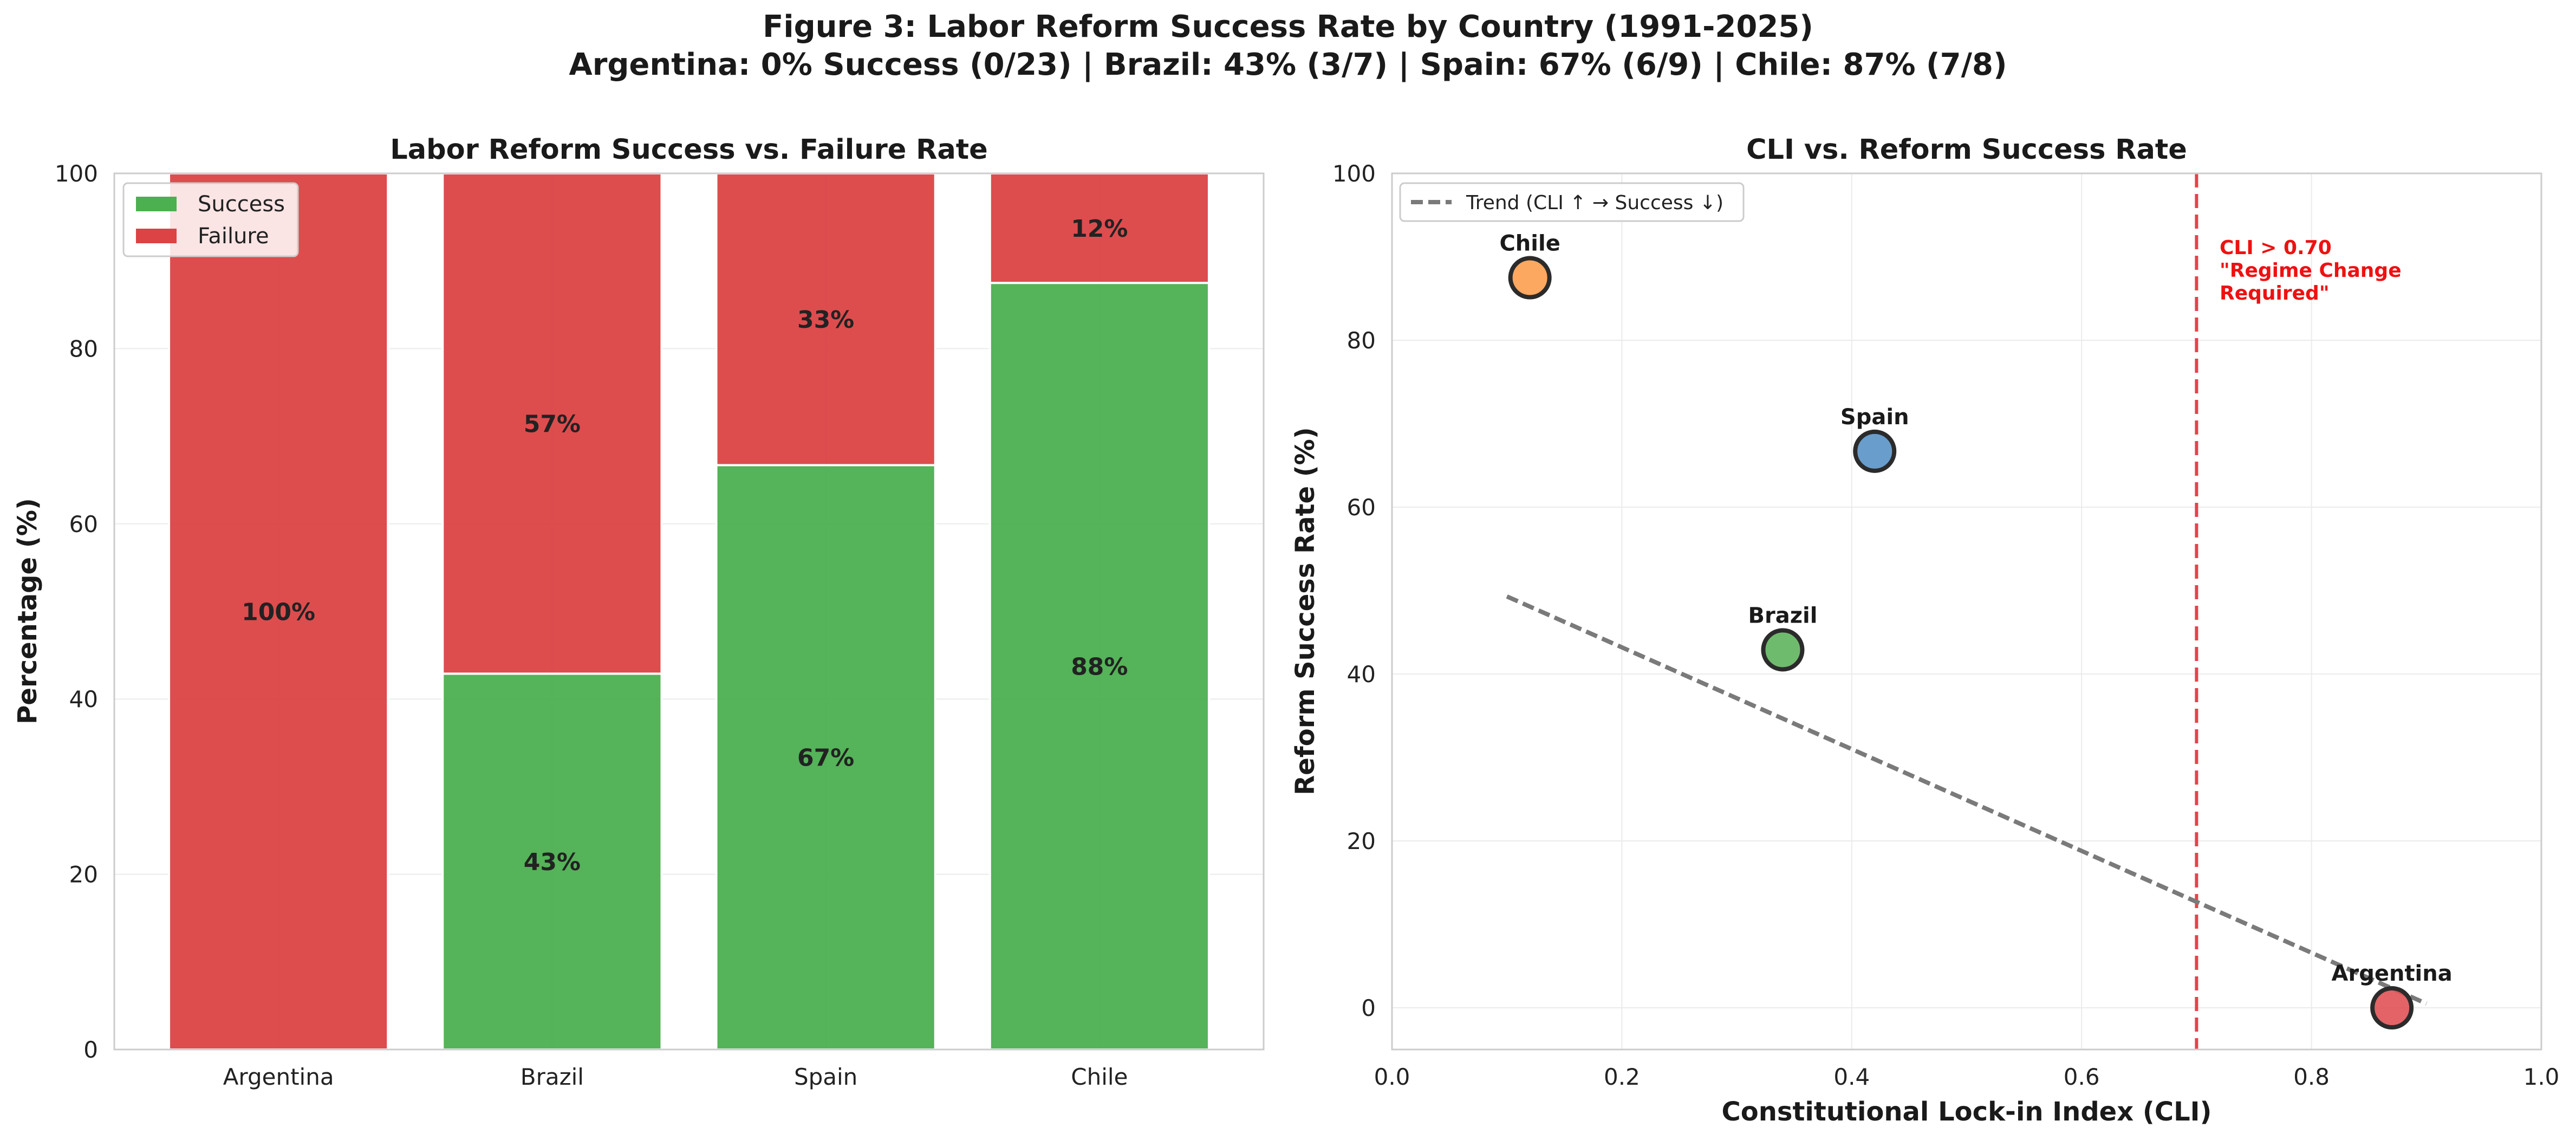 The height and width of the screenshot is (1140, 2576). What do you see at coordinates (83, 699) in the screenshot?
I see `bar-chart-y-tick-label: 40` at bounding box center [83, 699].